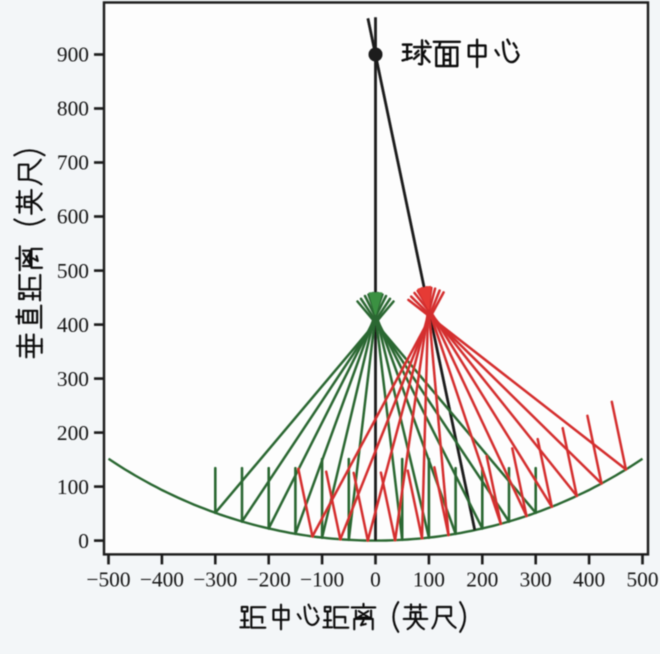  I want to click on svg-text: 800, so click(73, 109).